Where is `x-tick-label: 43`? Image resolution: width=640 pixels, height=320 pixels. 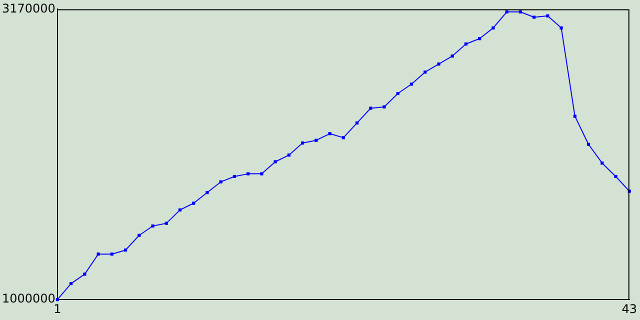 x-tick-label: 43 is located at coordinates (630, 309).